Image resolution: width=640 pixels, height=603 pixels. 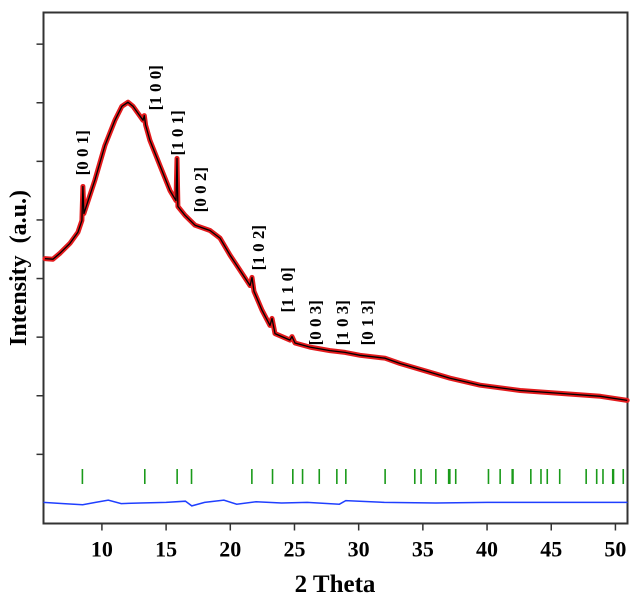 What do you see at coordinates (359, 549) in the screenshot?
I see `x-tick-label: 30` at bounding box center [359, 549].